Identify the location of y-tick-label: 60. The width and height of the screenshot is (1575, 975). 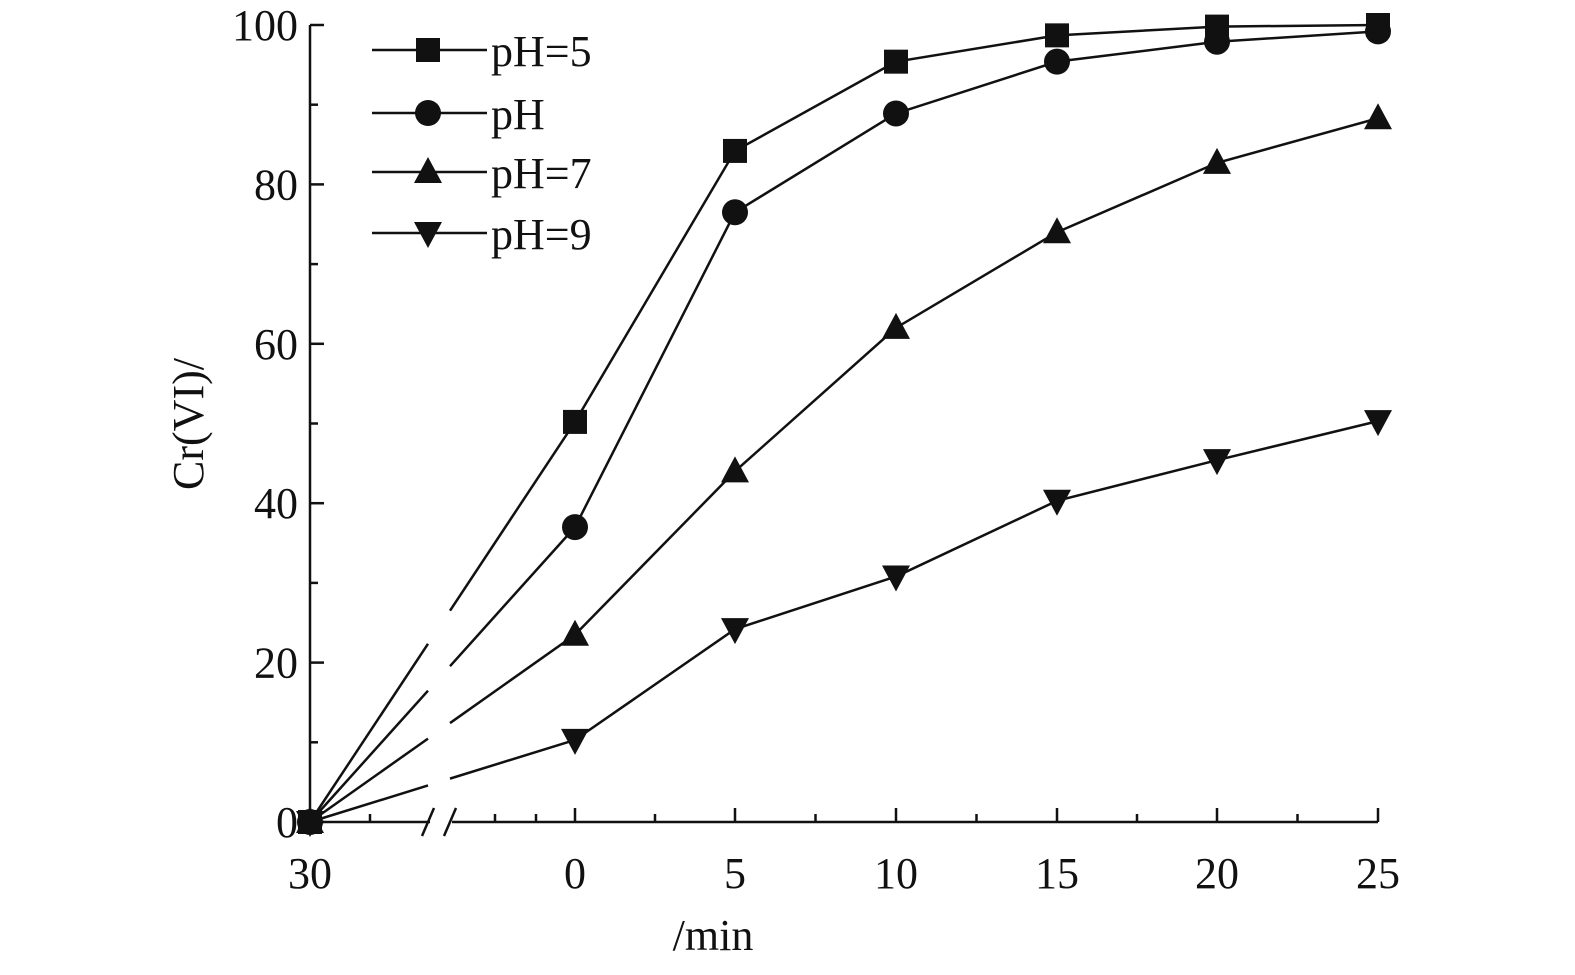
(276, 344).